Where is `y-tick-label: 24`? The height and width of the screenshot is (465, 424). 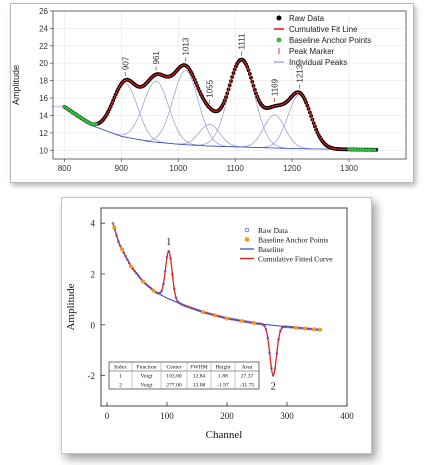 y-tick-label: 24 is located at coordinates (43, 28).